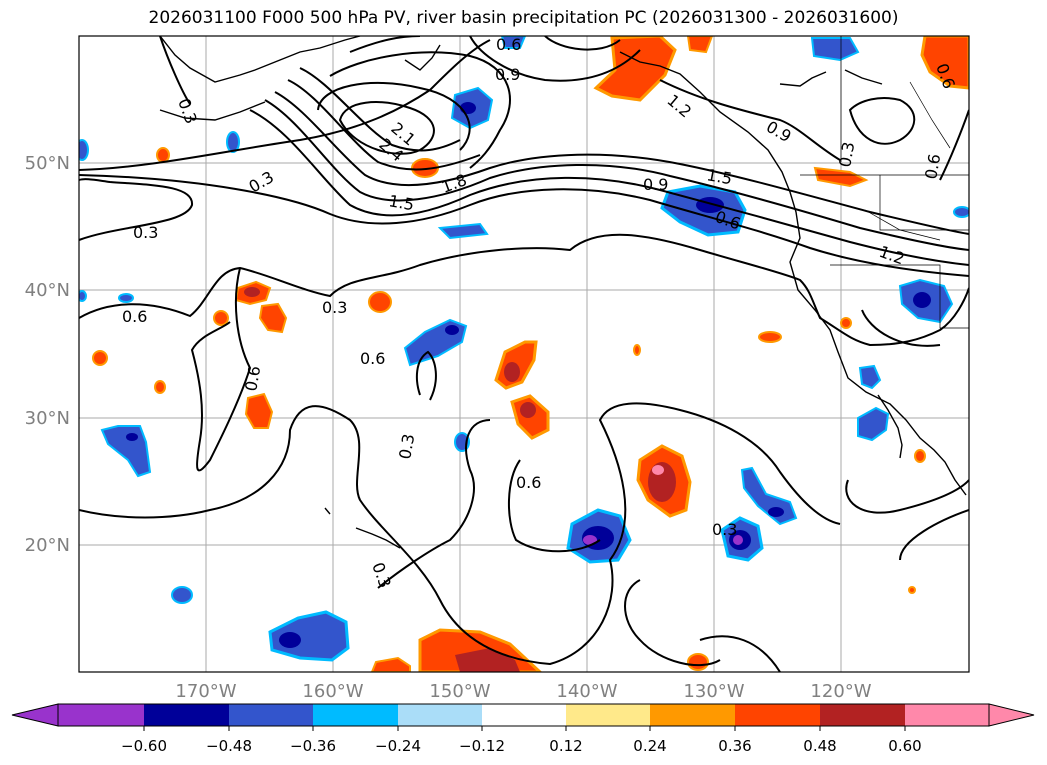 This screenshot has width=1047, height=765. I want to click on colorbar-tick-label: −0.48, so click(229, 746).